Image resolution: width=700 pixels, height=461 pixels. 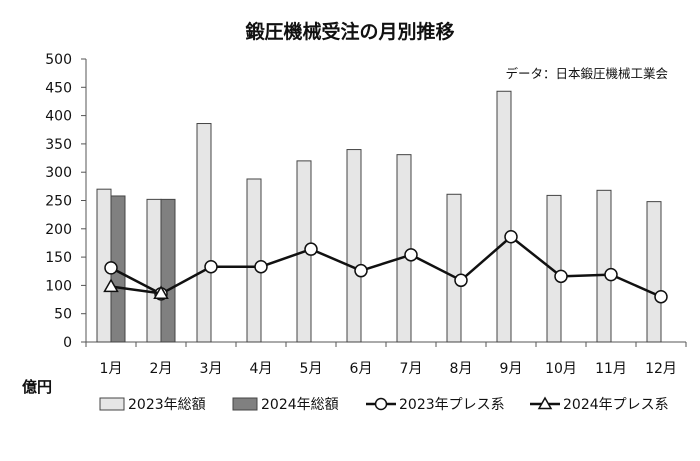 I want to click on legend-label: 2024年総額, so click(x=300, y=405).